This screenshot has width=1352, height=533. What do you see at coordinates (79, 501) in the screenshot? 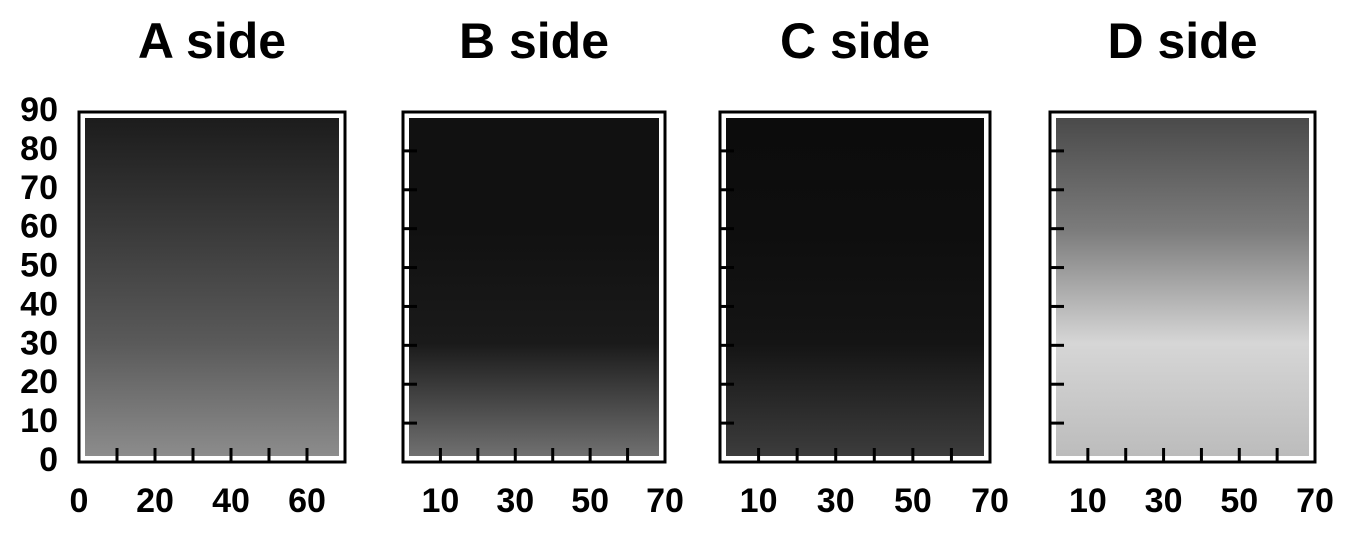
I see `x-tick-label: 0` at bounding box center [79, 501].